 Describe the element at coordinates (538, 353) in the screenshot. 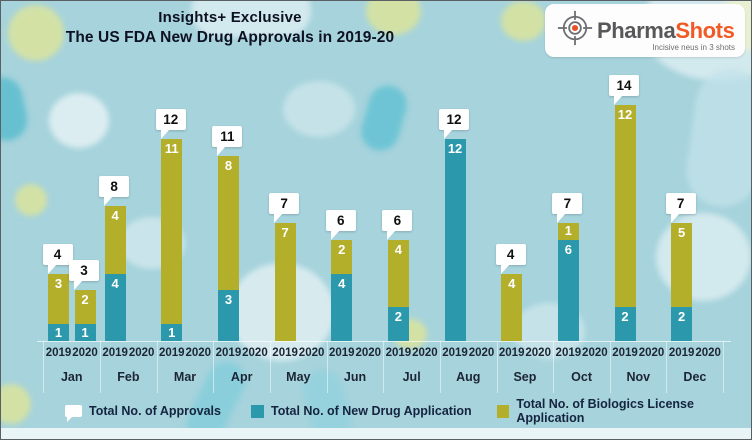

I see `year-label-sep-2020: 2020` at that location.